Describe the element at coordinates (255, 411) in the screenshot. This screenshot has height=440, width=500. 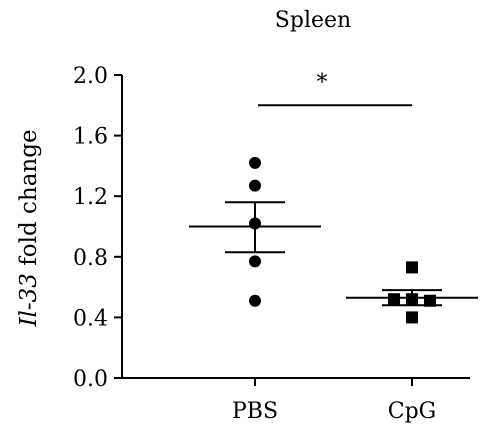
I see `x-tick-label: PBS` at that location.